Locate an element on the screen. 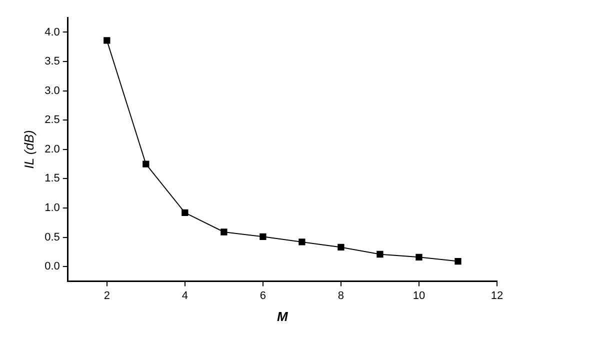 This screenshot has width=615, height=341. y-tick-label: 2.5 is located at coordinates (52, 120).